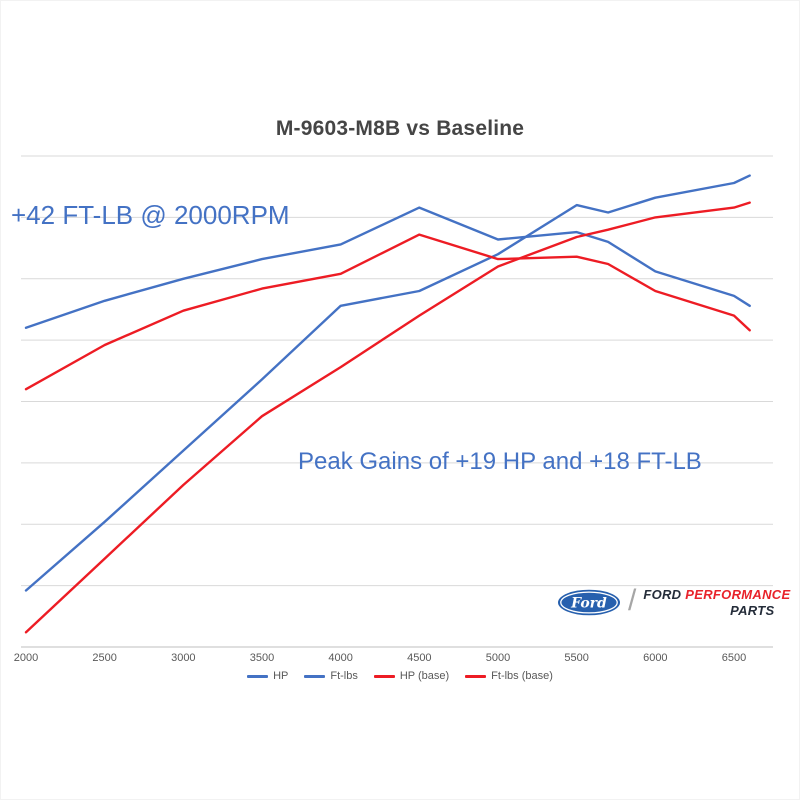 The height and width of the screenshot is (801, 800). I want to click on x-tick-label: 2500, so click(104, 658).